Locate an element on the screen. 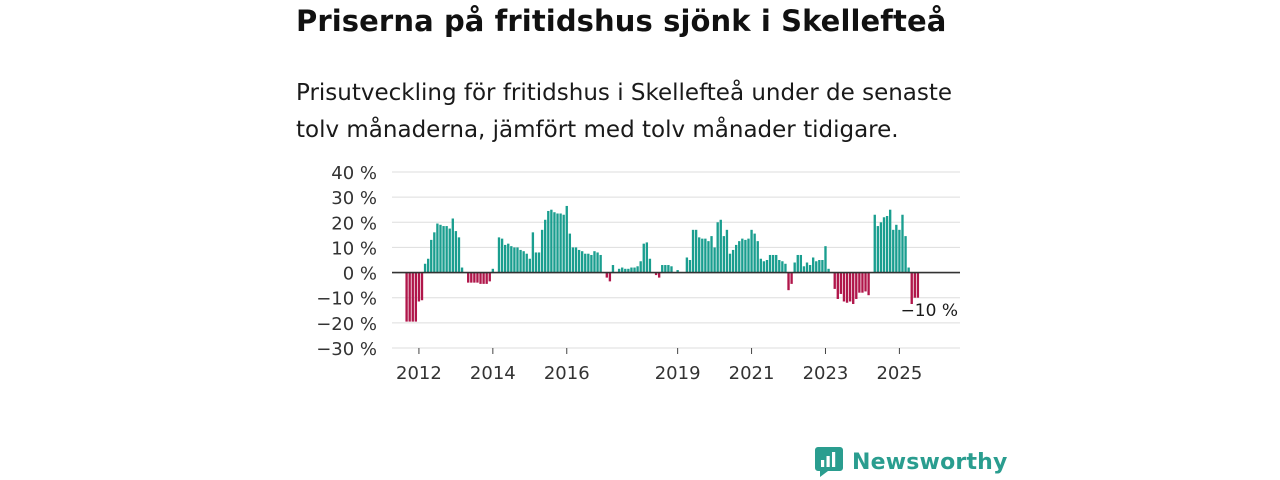 The height and width of the screenshot is (480, 1280). x-tick-label: 2014 is located at coordinates (493, 373).